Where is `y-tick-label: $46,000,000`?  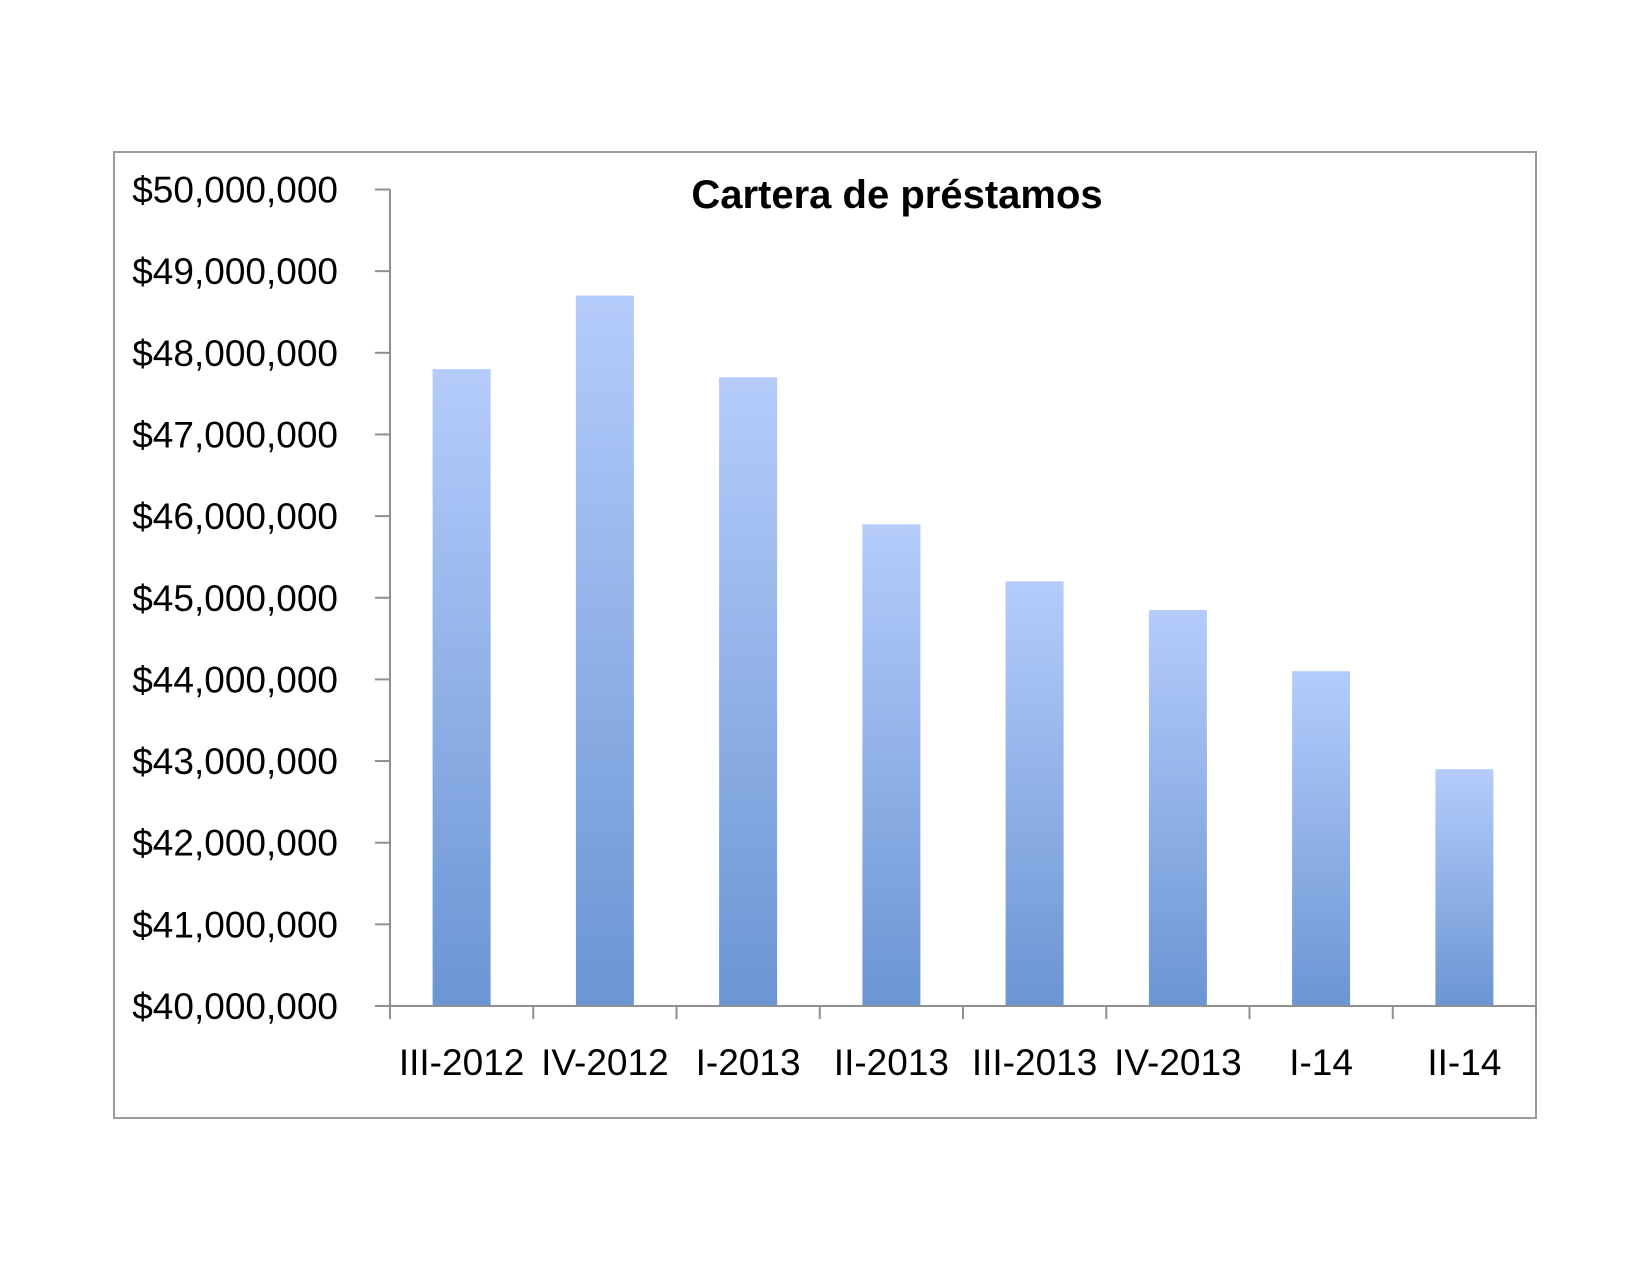 y-tick-label: $46,000,000 is located at coordinates (235, 516).